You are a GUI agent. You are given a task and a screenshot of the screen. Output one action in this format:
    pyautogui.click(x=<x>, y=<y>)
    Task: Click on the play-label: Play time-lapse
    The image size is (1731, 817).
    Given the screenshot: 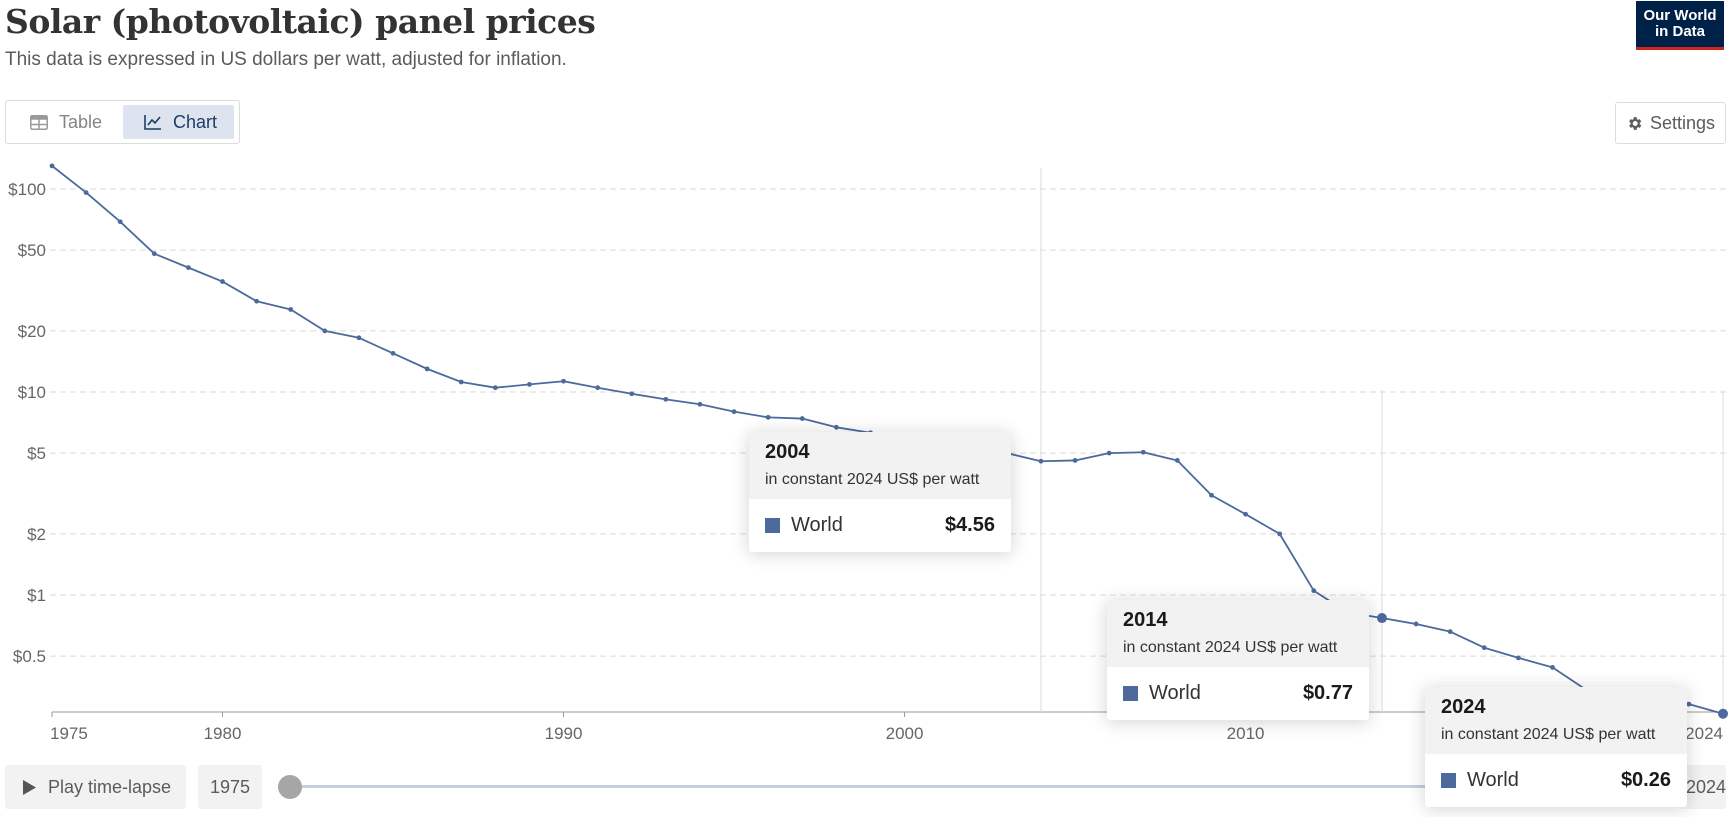 What is the action you would take?
    pyautogui.click(x=110, y=786)
    